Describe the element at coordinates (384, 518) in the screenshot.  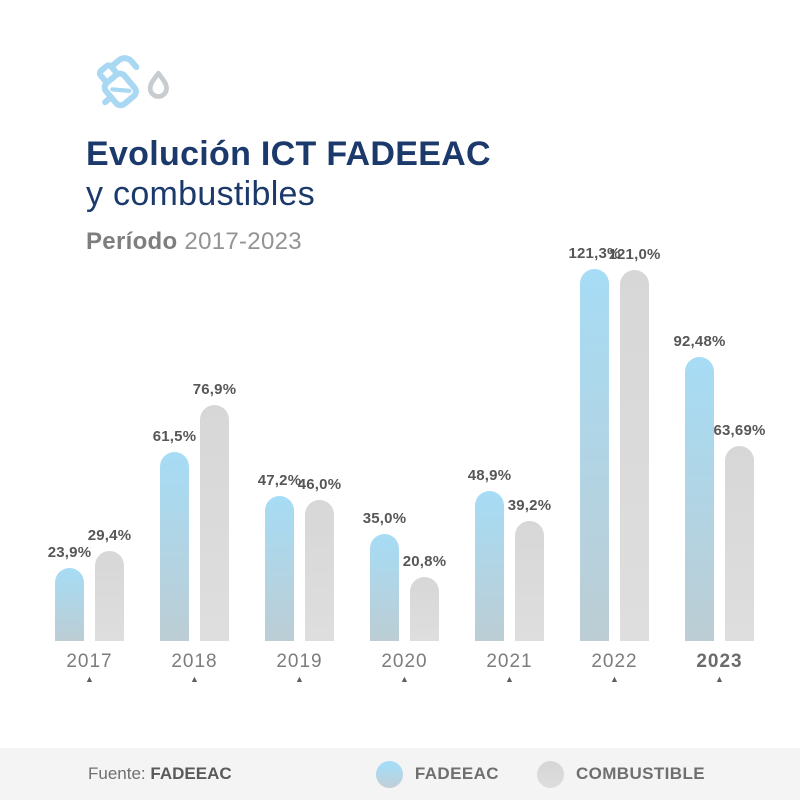
I see `bar-value-label: 35,0%` at that location.